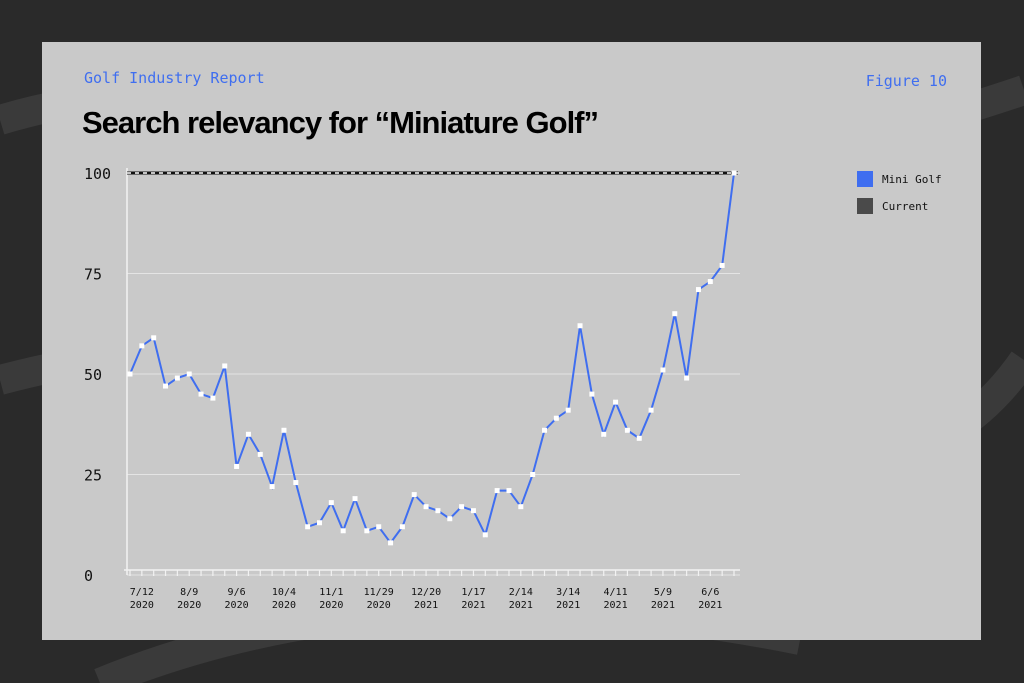  Describe the element at coordinates (340, 122) in the screenshot. I see `chart-title: Search relevancy for “Miniature Golf”` at that location.